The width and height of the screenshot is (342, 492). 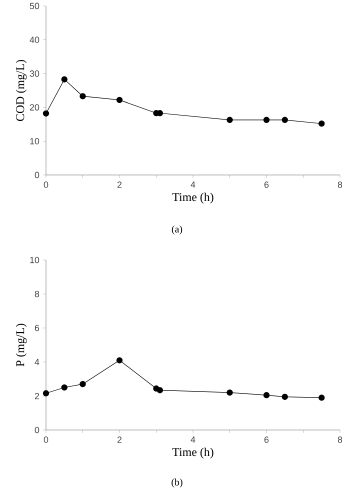 I want to click on text: (a), so click(x=177, y=230).